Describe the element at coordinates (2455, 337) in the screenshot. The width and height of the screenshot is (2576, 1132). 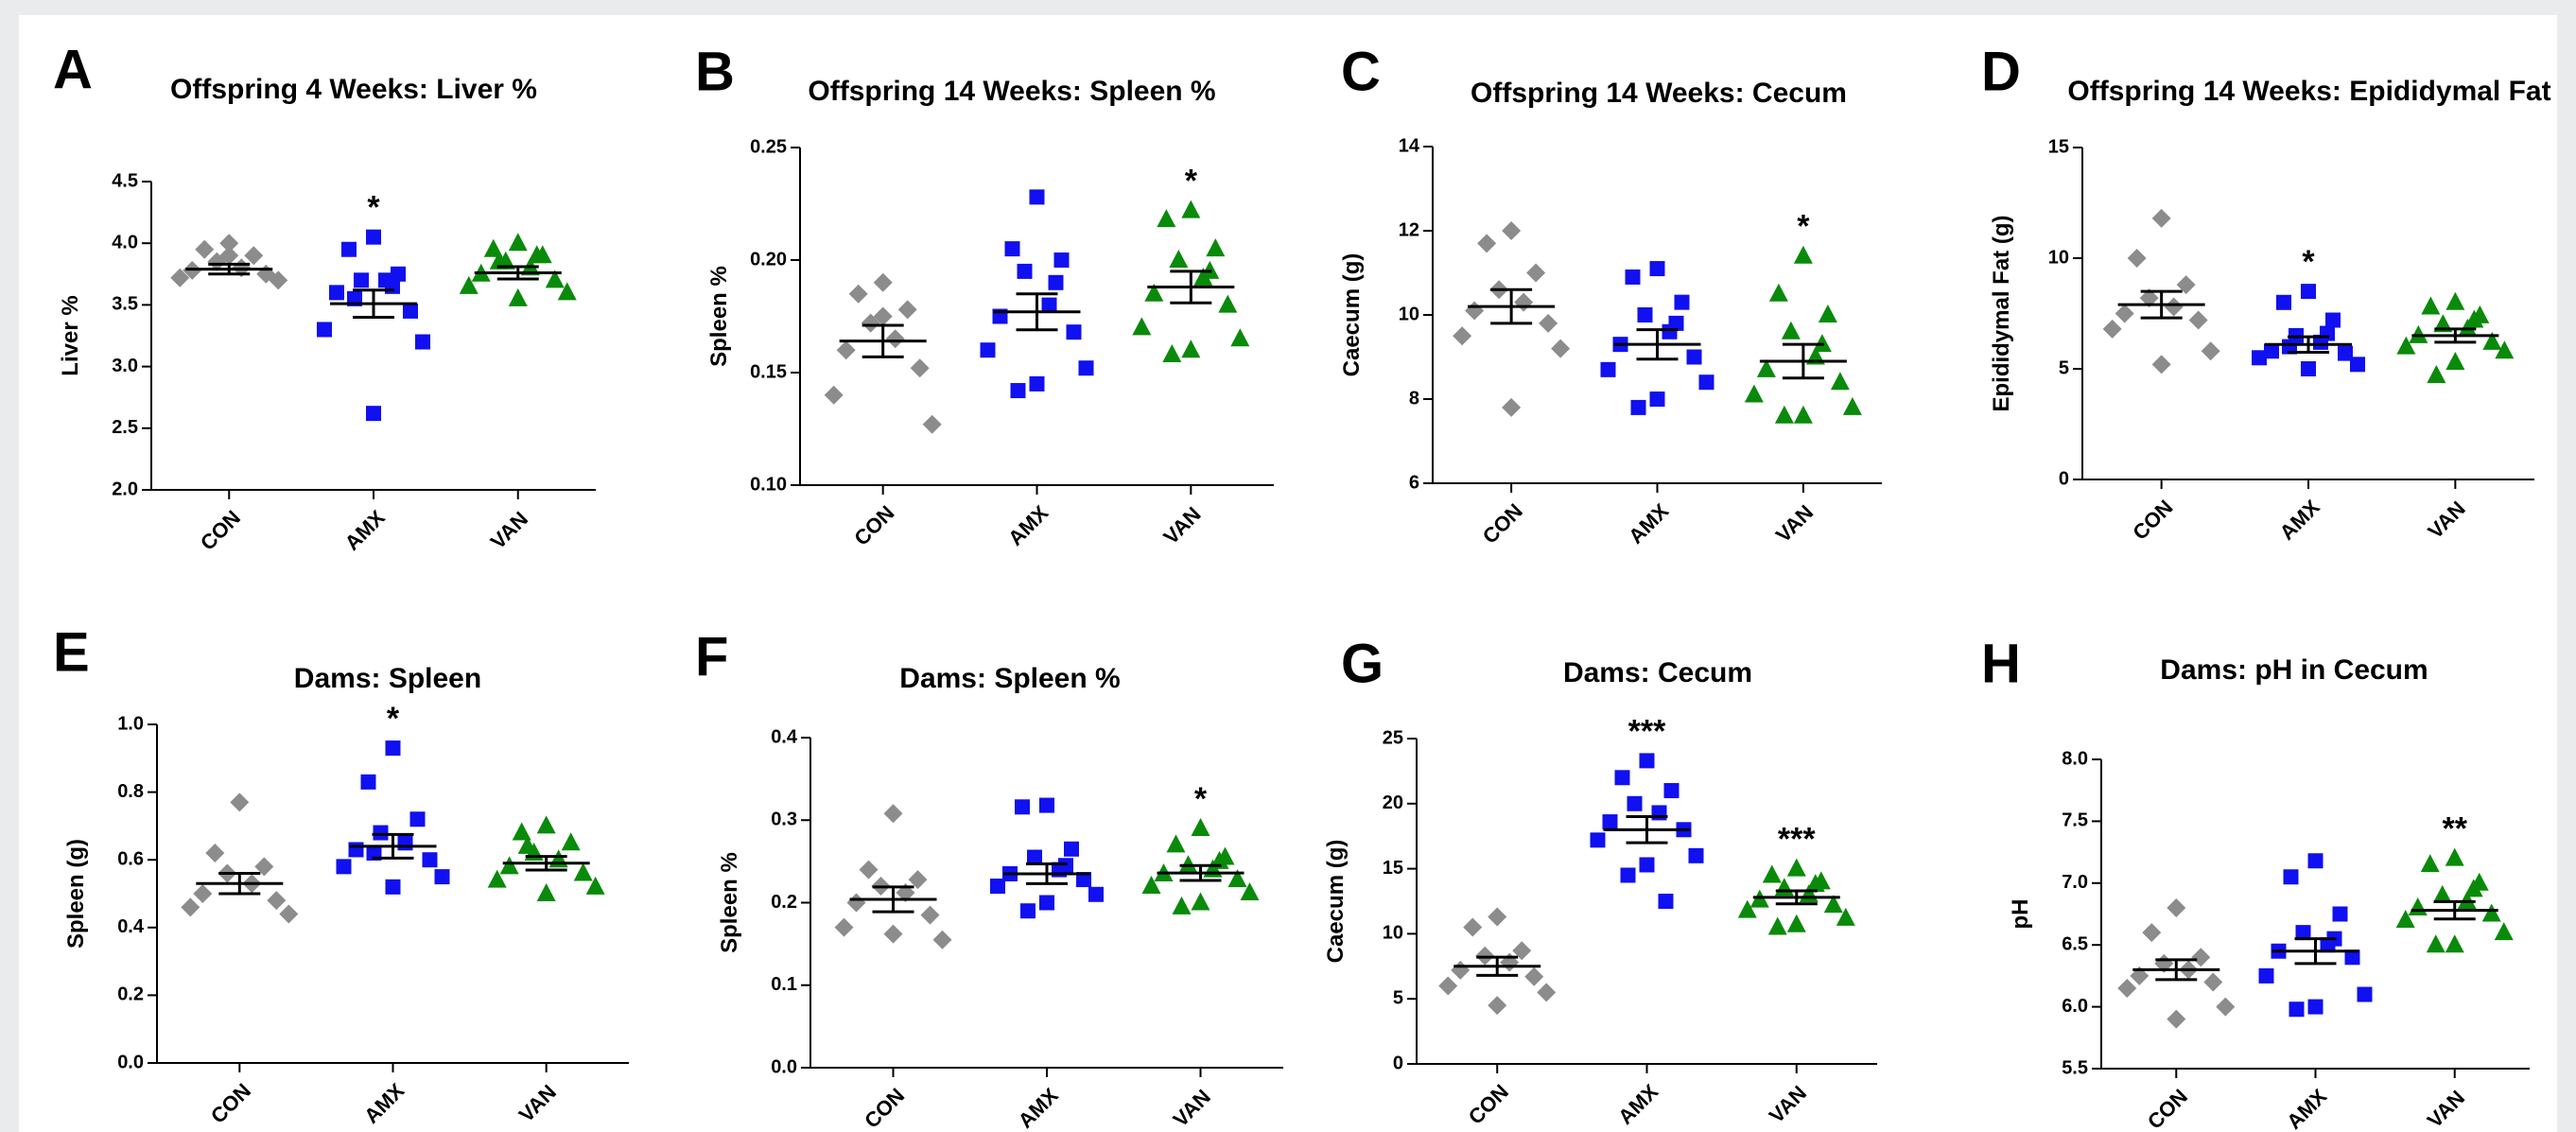
I see `series-van` at that location.